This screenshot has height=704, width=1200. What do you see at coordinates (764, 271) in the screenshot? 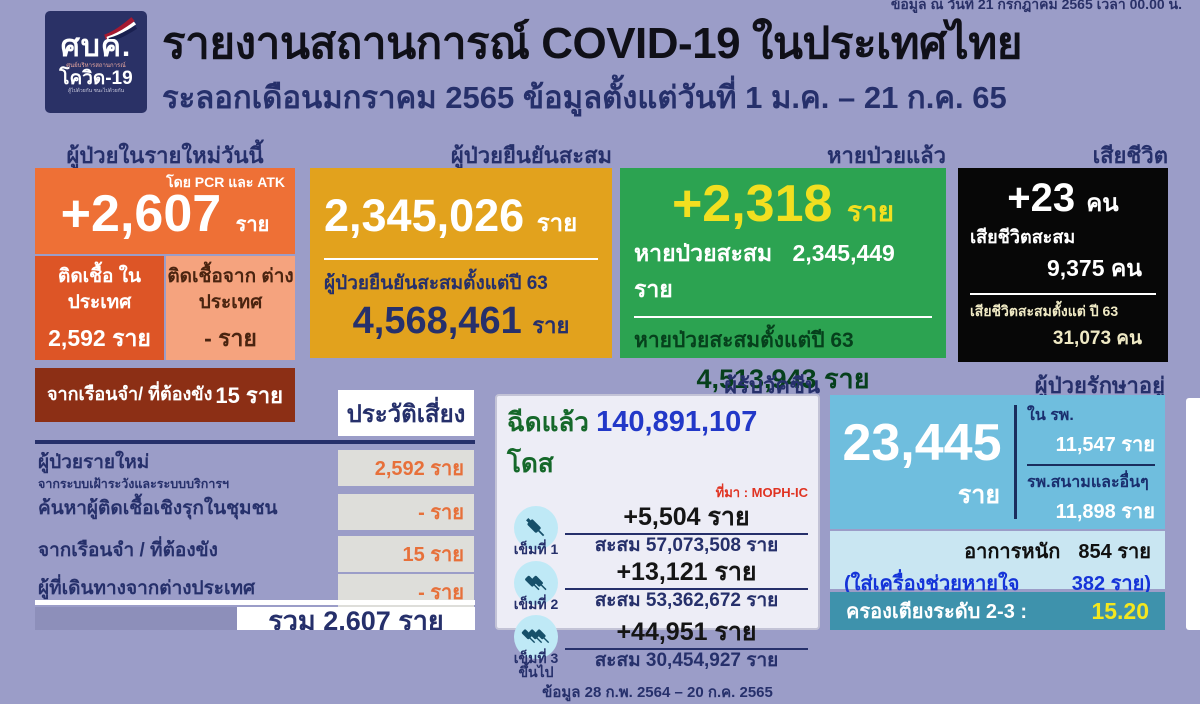
I see `recovered-cum-value: 2,345,449 ราย` at bounding box center [764, 271].